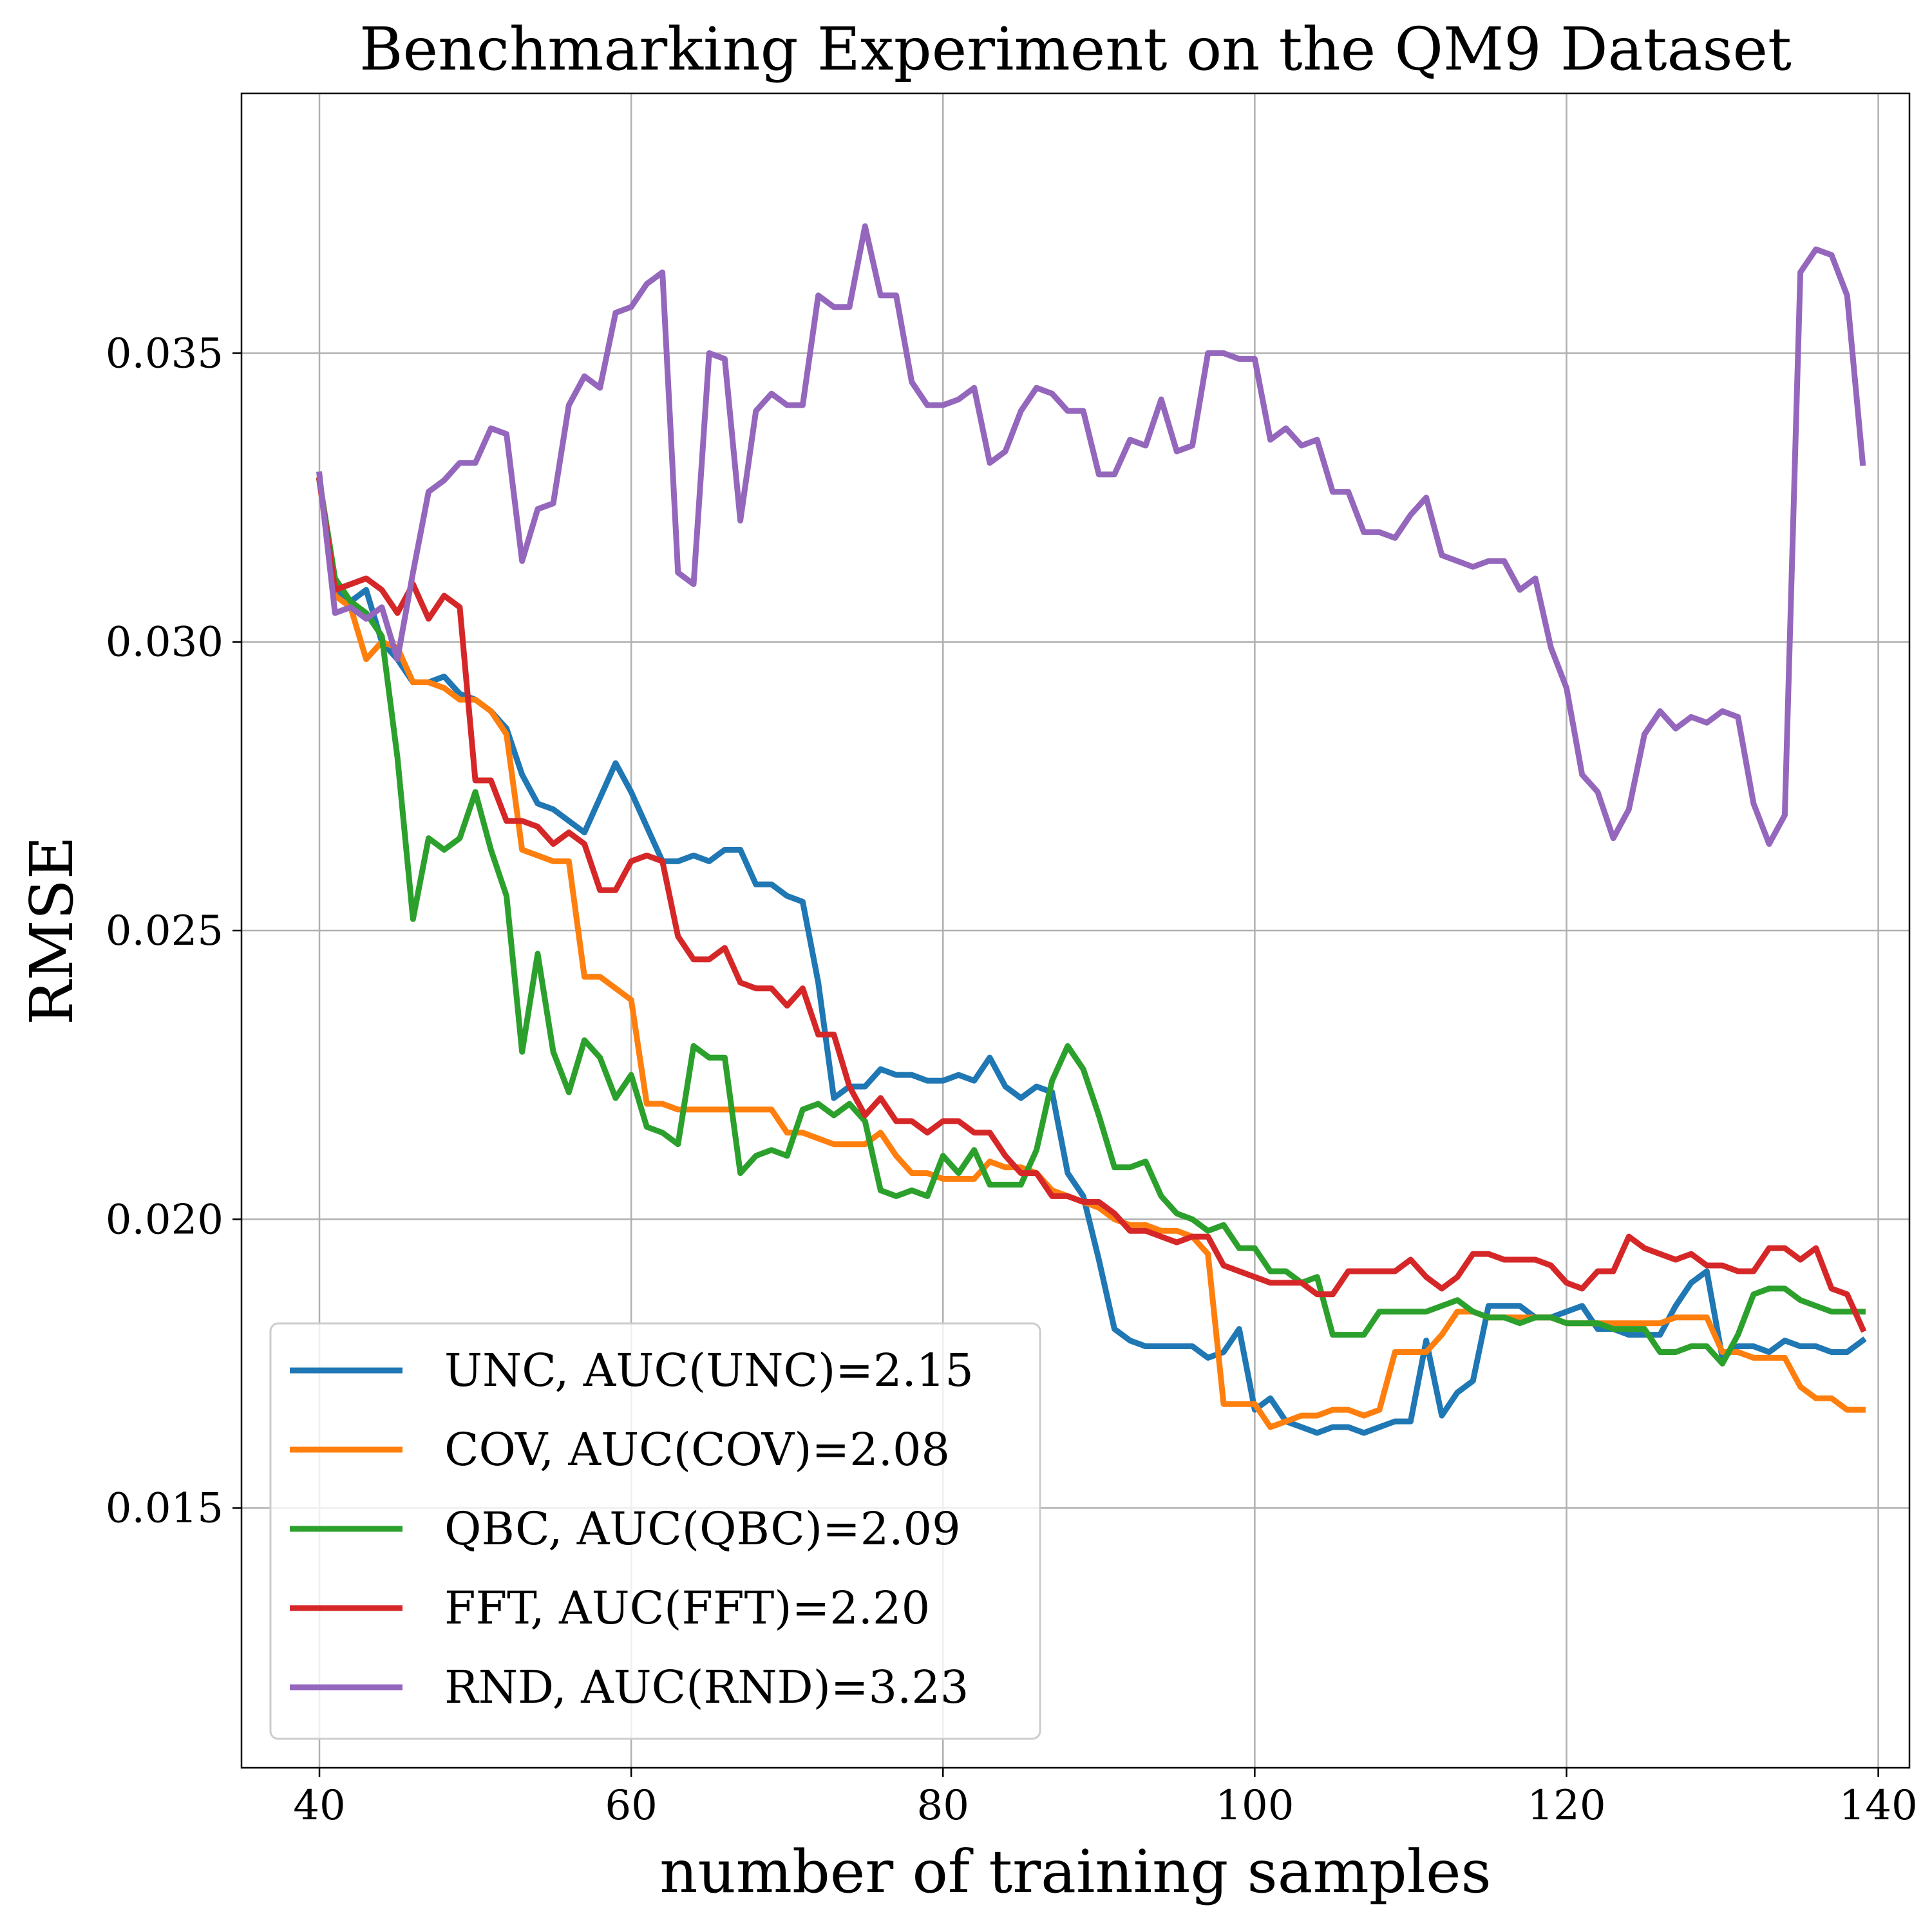 This screenshot has width=1932, height=1932. Describe the element at coordinates (707, 1688) in the screenshot. I see `legend-label-rnd: RND, AUC(RND)=3.23` at that location.